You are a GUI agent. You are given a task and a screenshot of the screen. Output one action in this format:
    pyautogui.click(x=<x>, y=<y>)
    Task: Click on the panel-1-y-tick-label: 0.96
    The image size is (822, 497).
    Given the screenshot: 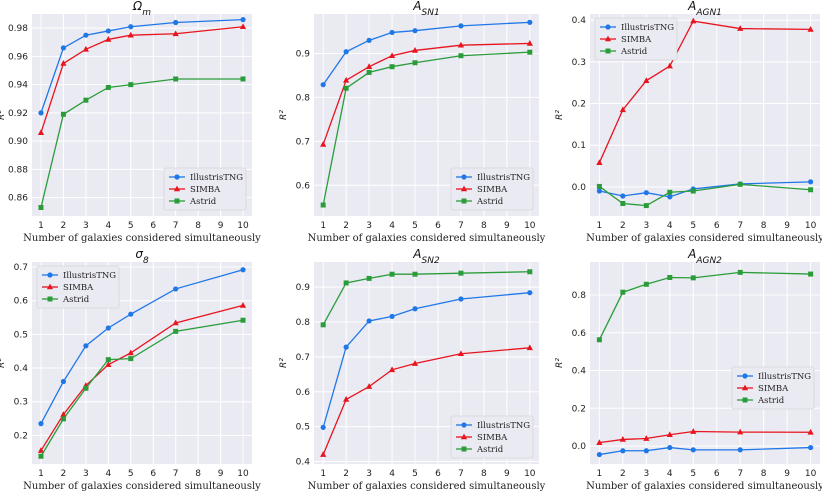 What is the action you would take?
    pyautogui.click(x=18, y=57)
    